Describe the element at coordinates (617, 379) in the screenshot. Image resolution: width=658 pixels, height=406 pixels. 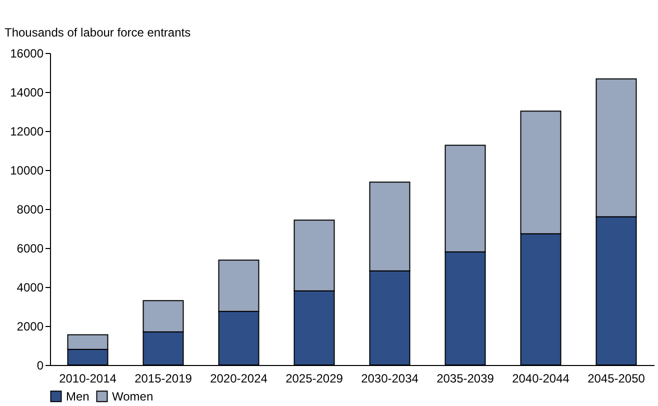
I see `x-tick-label: 2045-2050` at that location.